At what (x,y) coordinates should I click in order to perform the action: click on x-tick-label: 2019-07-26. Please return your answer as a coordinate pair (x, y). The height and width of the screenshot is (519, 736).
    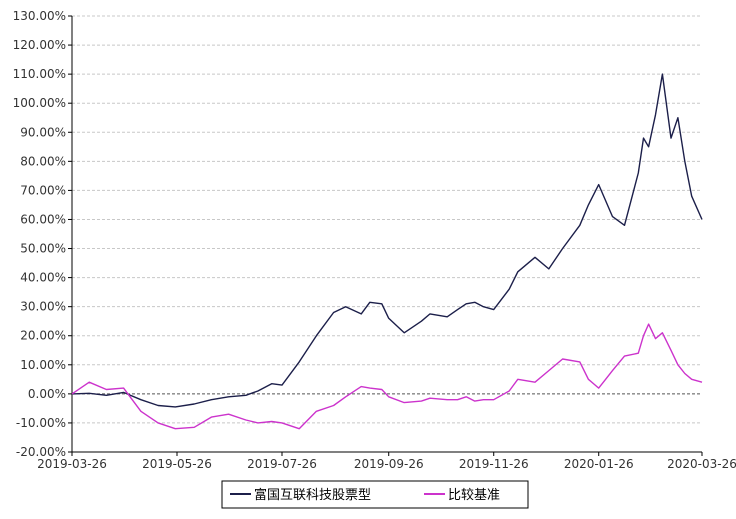
    Looking at the image, I should click on (282, 464).